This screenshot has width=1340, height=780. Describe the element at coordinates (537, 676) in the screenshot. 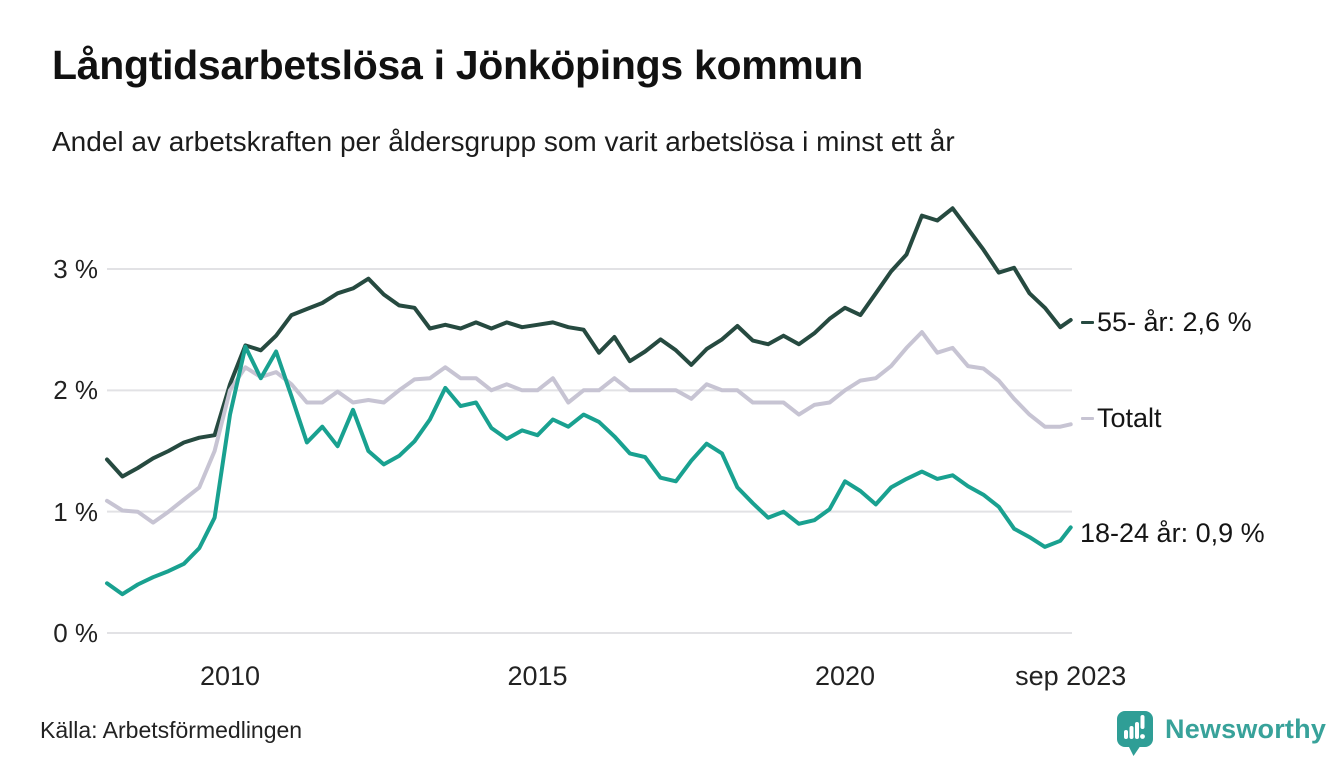

I see `x-axis-tick-label: 2015` at that location.